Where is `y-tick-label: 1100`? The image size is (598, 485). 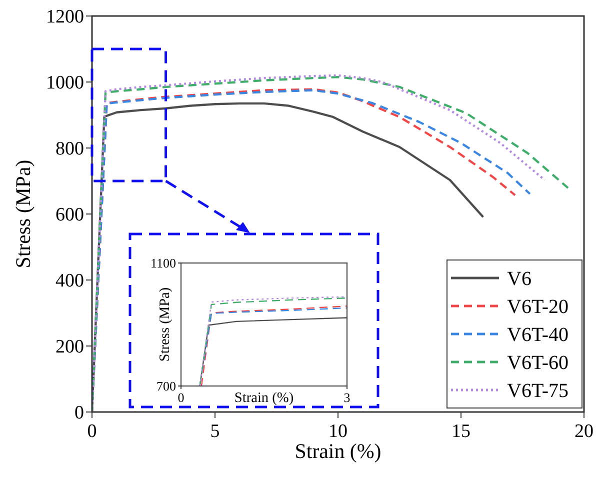
y-tick-label: 1100 is located at coordinates (163, 263).